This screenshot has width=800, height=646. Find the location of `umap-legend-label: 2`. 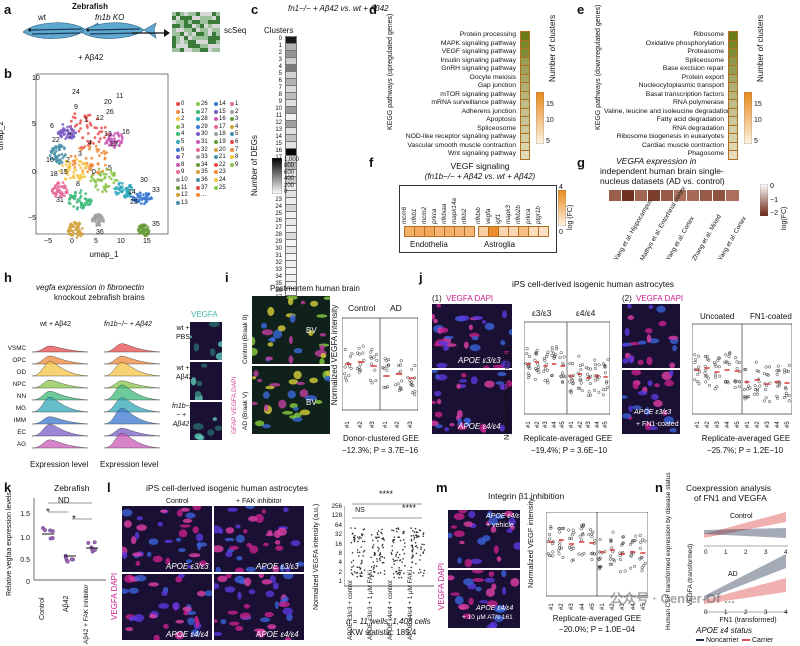

umap-legend-label: 2 is located at coordinates (183, 119).